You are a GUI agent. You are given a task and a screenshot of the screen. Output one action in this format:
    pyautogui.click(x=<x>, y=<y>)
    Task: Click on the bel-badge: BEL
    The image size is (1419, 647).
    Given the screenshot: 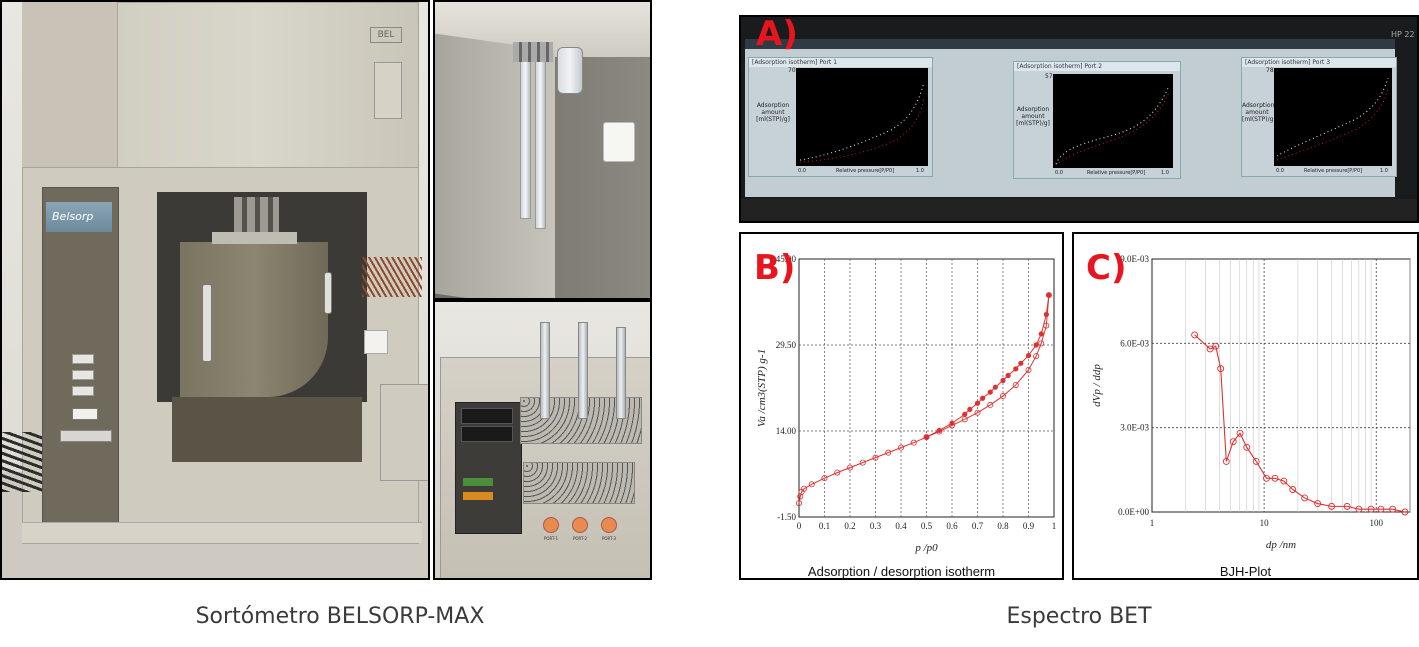 What is the action you would take?
    pyautogui.click(x=386, y=35)
    